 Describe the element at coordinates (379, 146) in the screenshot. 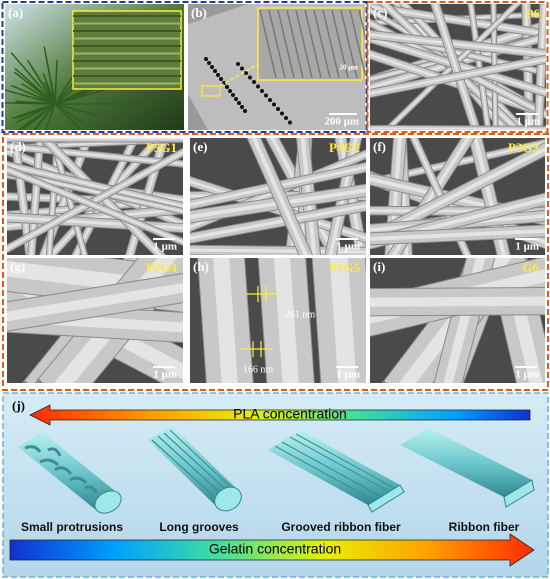

I see `panel-label: (f)` at that location.